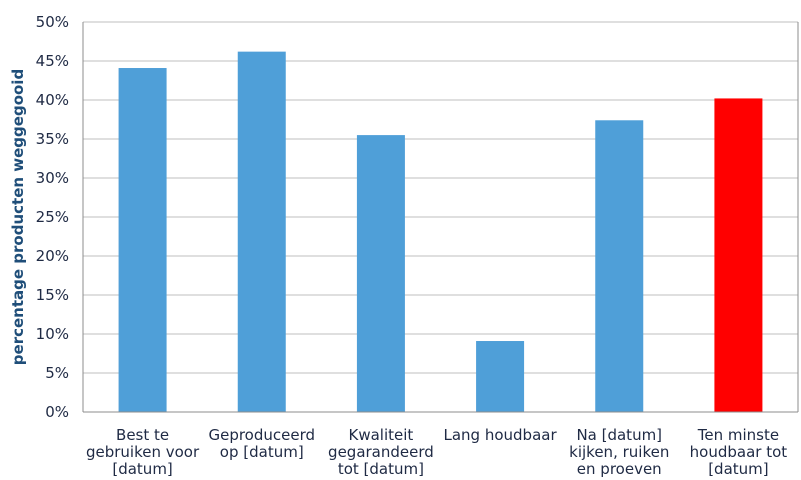 Image resolution: width=801 pixels, height=480 pixels. I want to click on y-tick-label: 25%, so click(52, 217).